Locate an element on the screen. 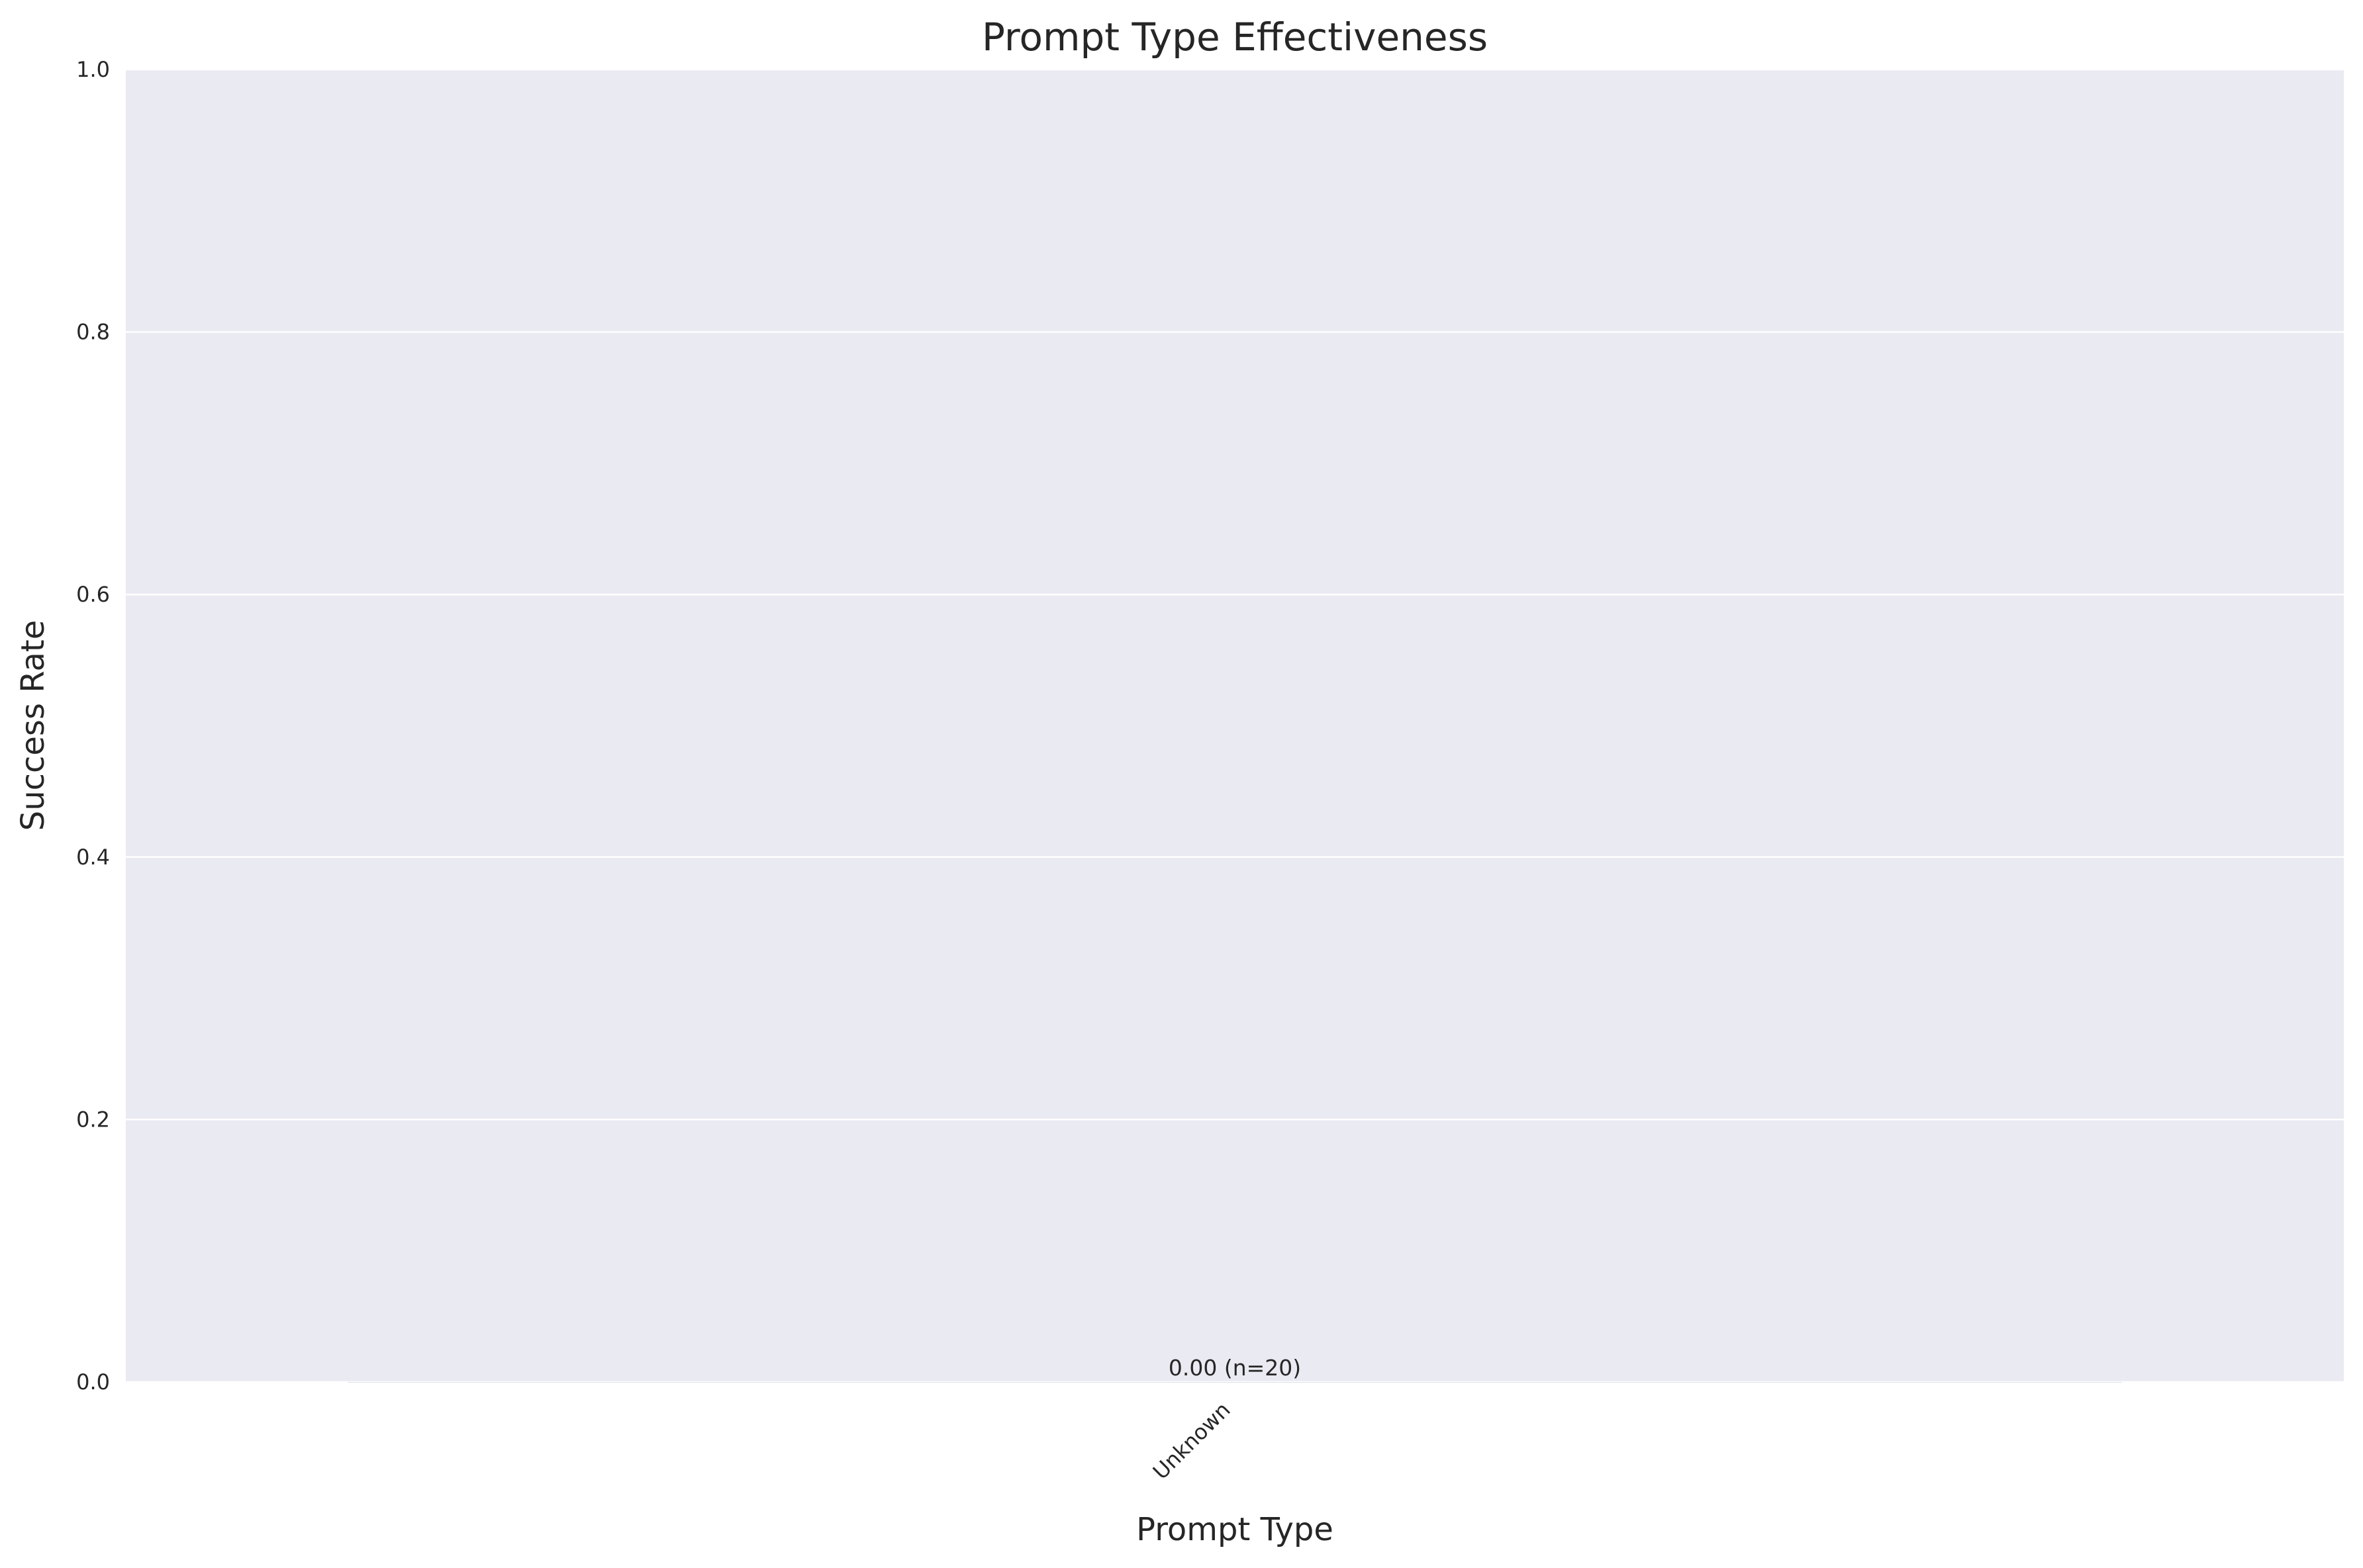  bar is located at coordinates (1235, 1382).